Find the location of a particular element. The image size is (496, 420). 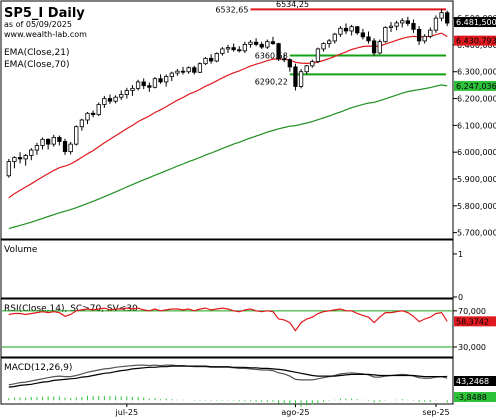

macd-hist-last-label: -3,8488 is located at coordinates (471, 397).